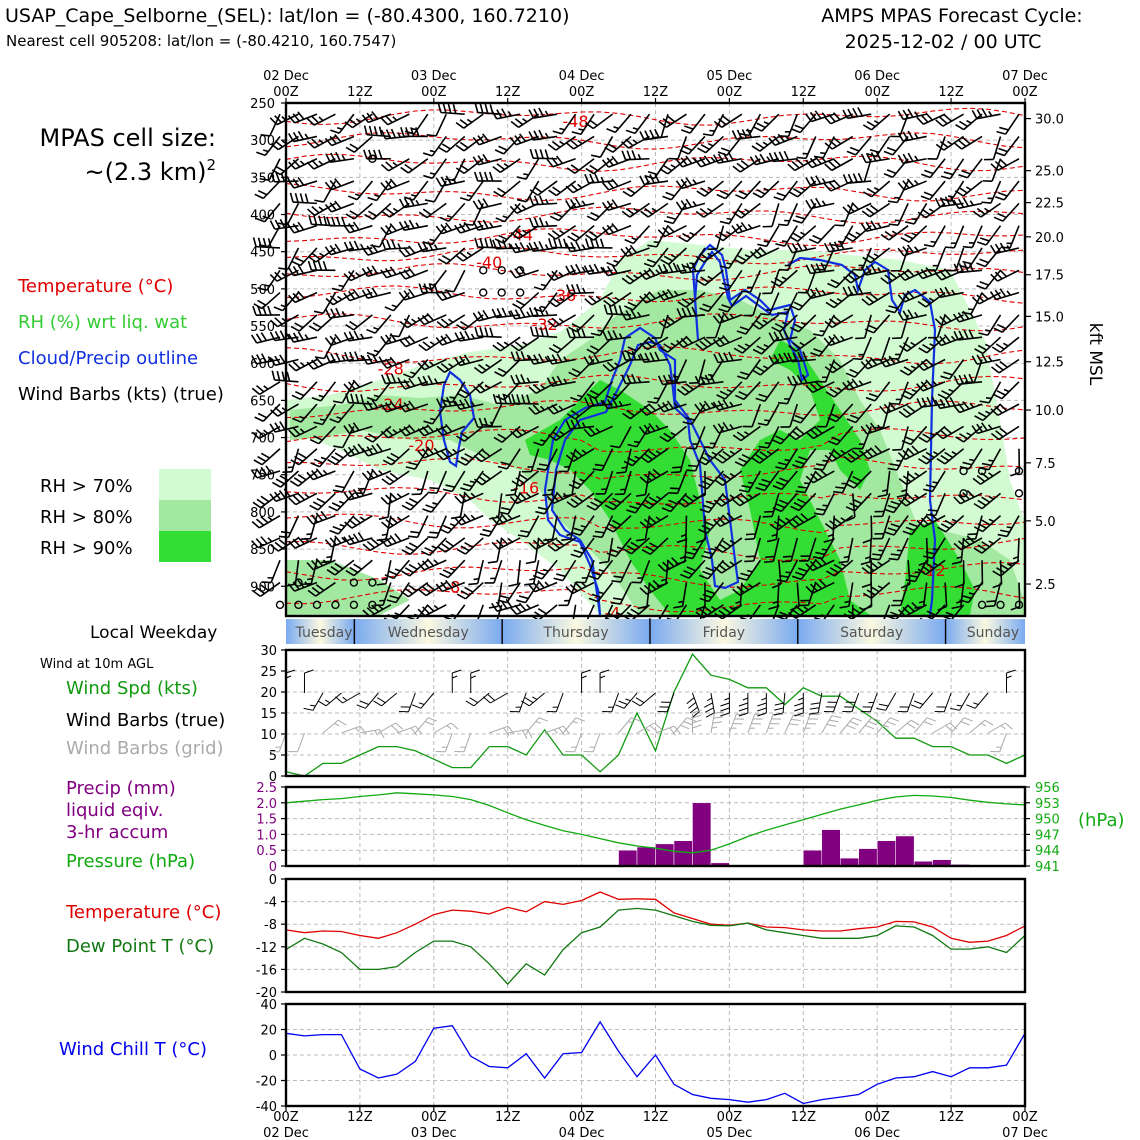  I want to click on calm-circle, so click(298, 605).